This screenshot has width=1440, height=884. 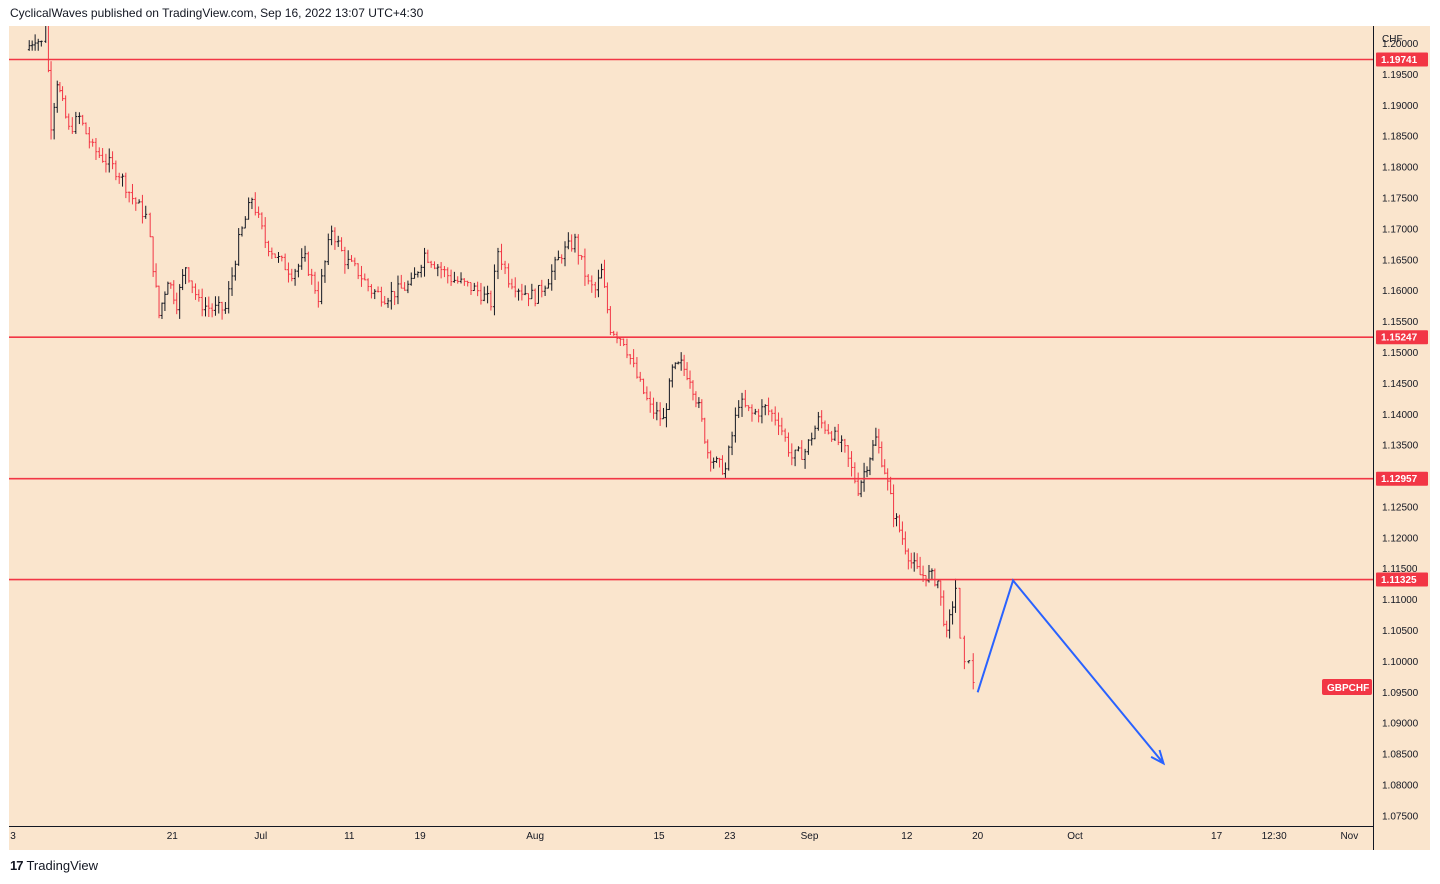 I want to click on x-tick-label: Aug, so click(x=535, y=836).